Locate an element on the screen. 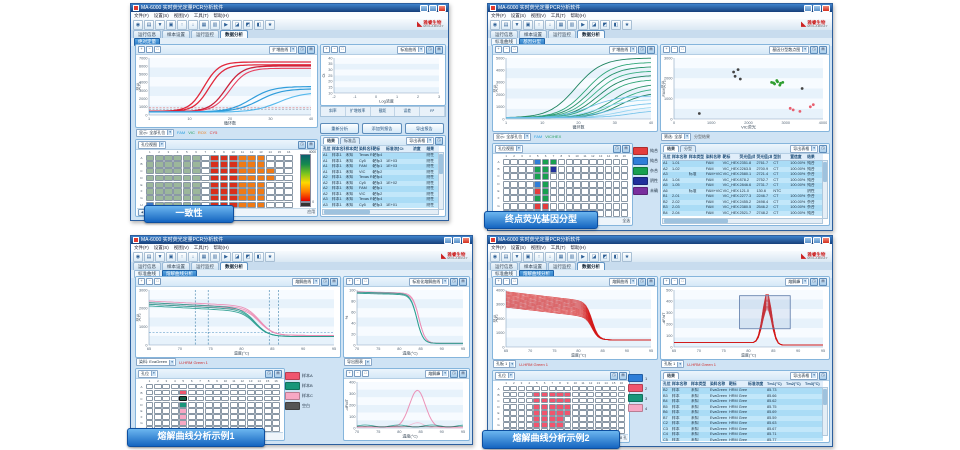  table-tab-0: 结果 is located at coordinates (671, 148).